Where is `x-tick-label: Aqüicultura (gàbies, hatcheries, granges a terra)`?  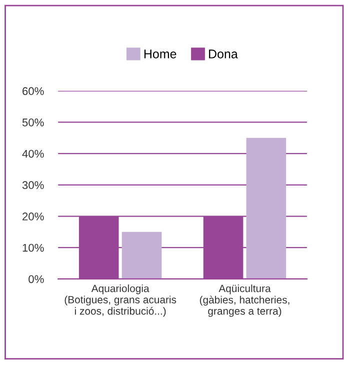
x-tick-label: Aqüicultura (gàbies, hatcheries, granges a terra) is located at coordinates (245, 300).